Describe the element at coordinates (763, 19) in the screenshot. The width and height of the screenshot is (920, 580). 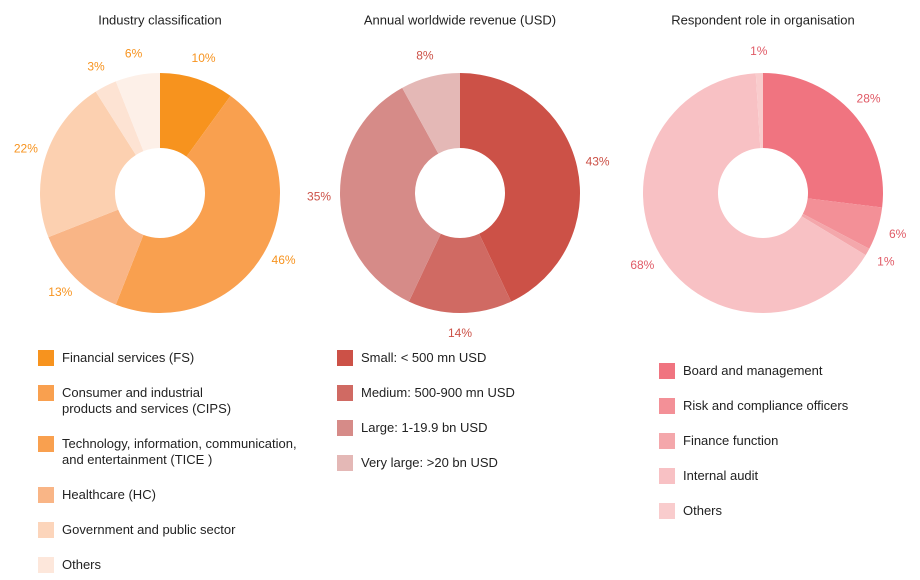
I see `chart-title: Respondent role in organisation` at that location.